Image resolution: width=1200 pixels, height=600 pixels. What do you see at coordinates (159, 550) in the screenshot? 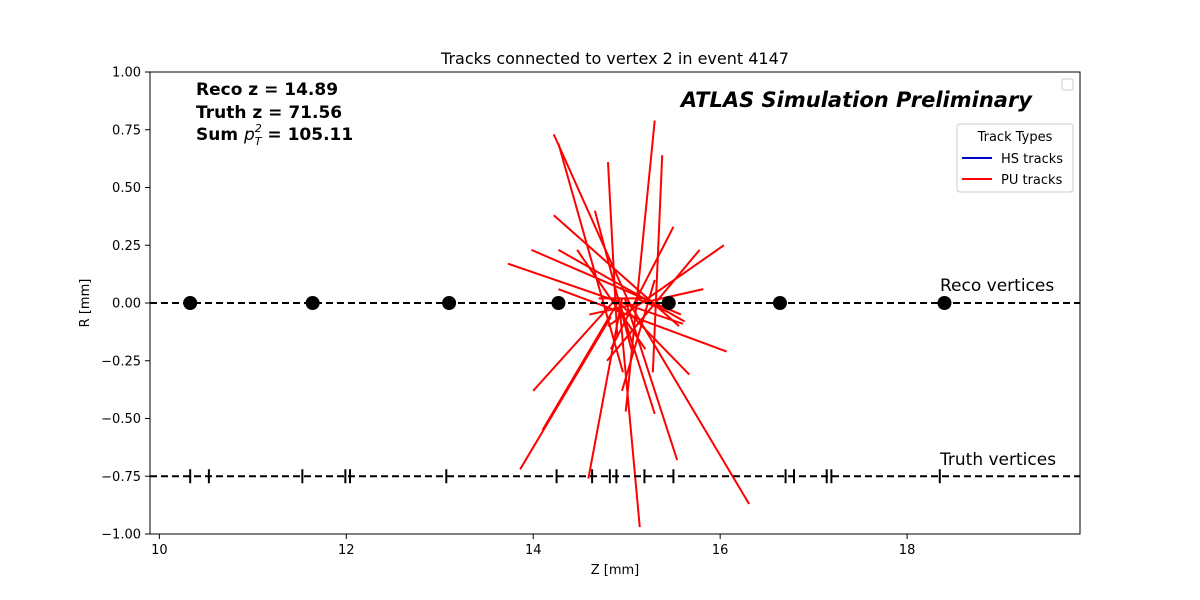
I see `x-tick-label: 10` at bounding box center [159, 550].